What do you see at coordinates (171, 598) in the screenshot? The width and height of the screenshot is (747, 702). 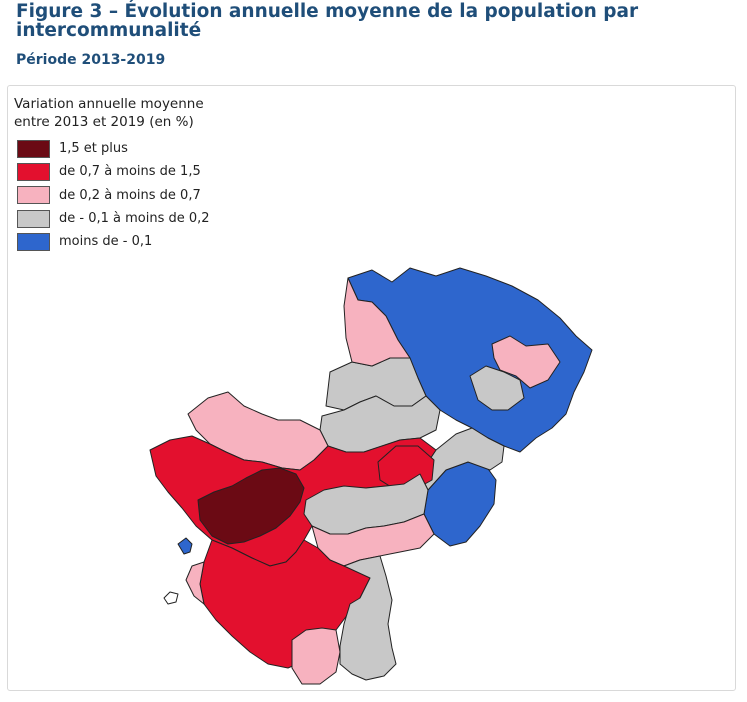 I see `island-white` at bounding box center [171, 598].